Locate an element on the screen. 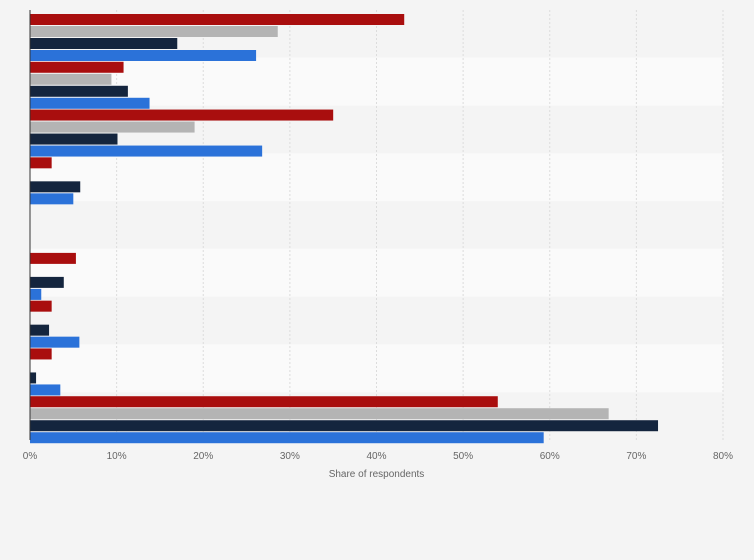 The width and height of the screenshot is (754, 560). x-axis-ticks: 0% 10% 20% 30% 40% 50% 60% 70% 80% is located at coordinates (378, 456).